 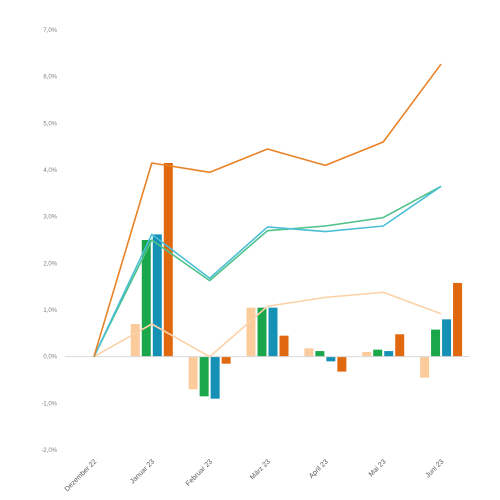 I want to click on y-tick-label: 7,0%, so click(x=50, y=31).